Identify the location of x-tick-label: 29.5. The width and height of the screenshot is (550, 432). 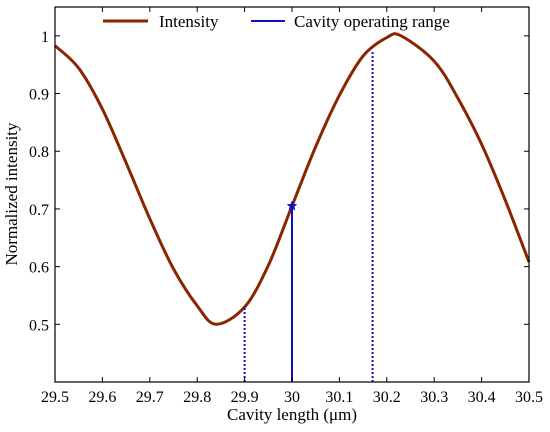
(55, 397).